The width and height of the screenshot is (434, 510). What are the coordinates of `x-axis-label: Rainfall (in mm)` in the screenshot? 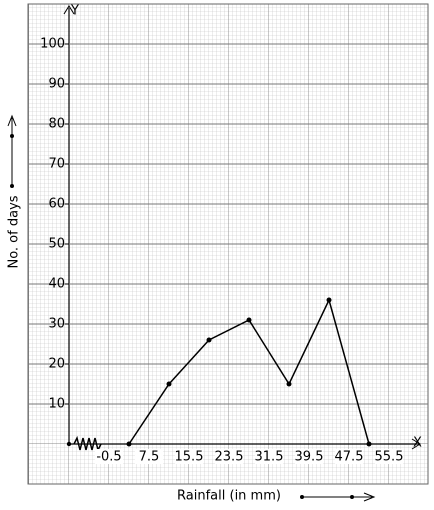 It's located at (229, 496).